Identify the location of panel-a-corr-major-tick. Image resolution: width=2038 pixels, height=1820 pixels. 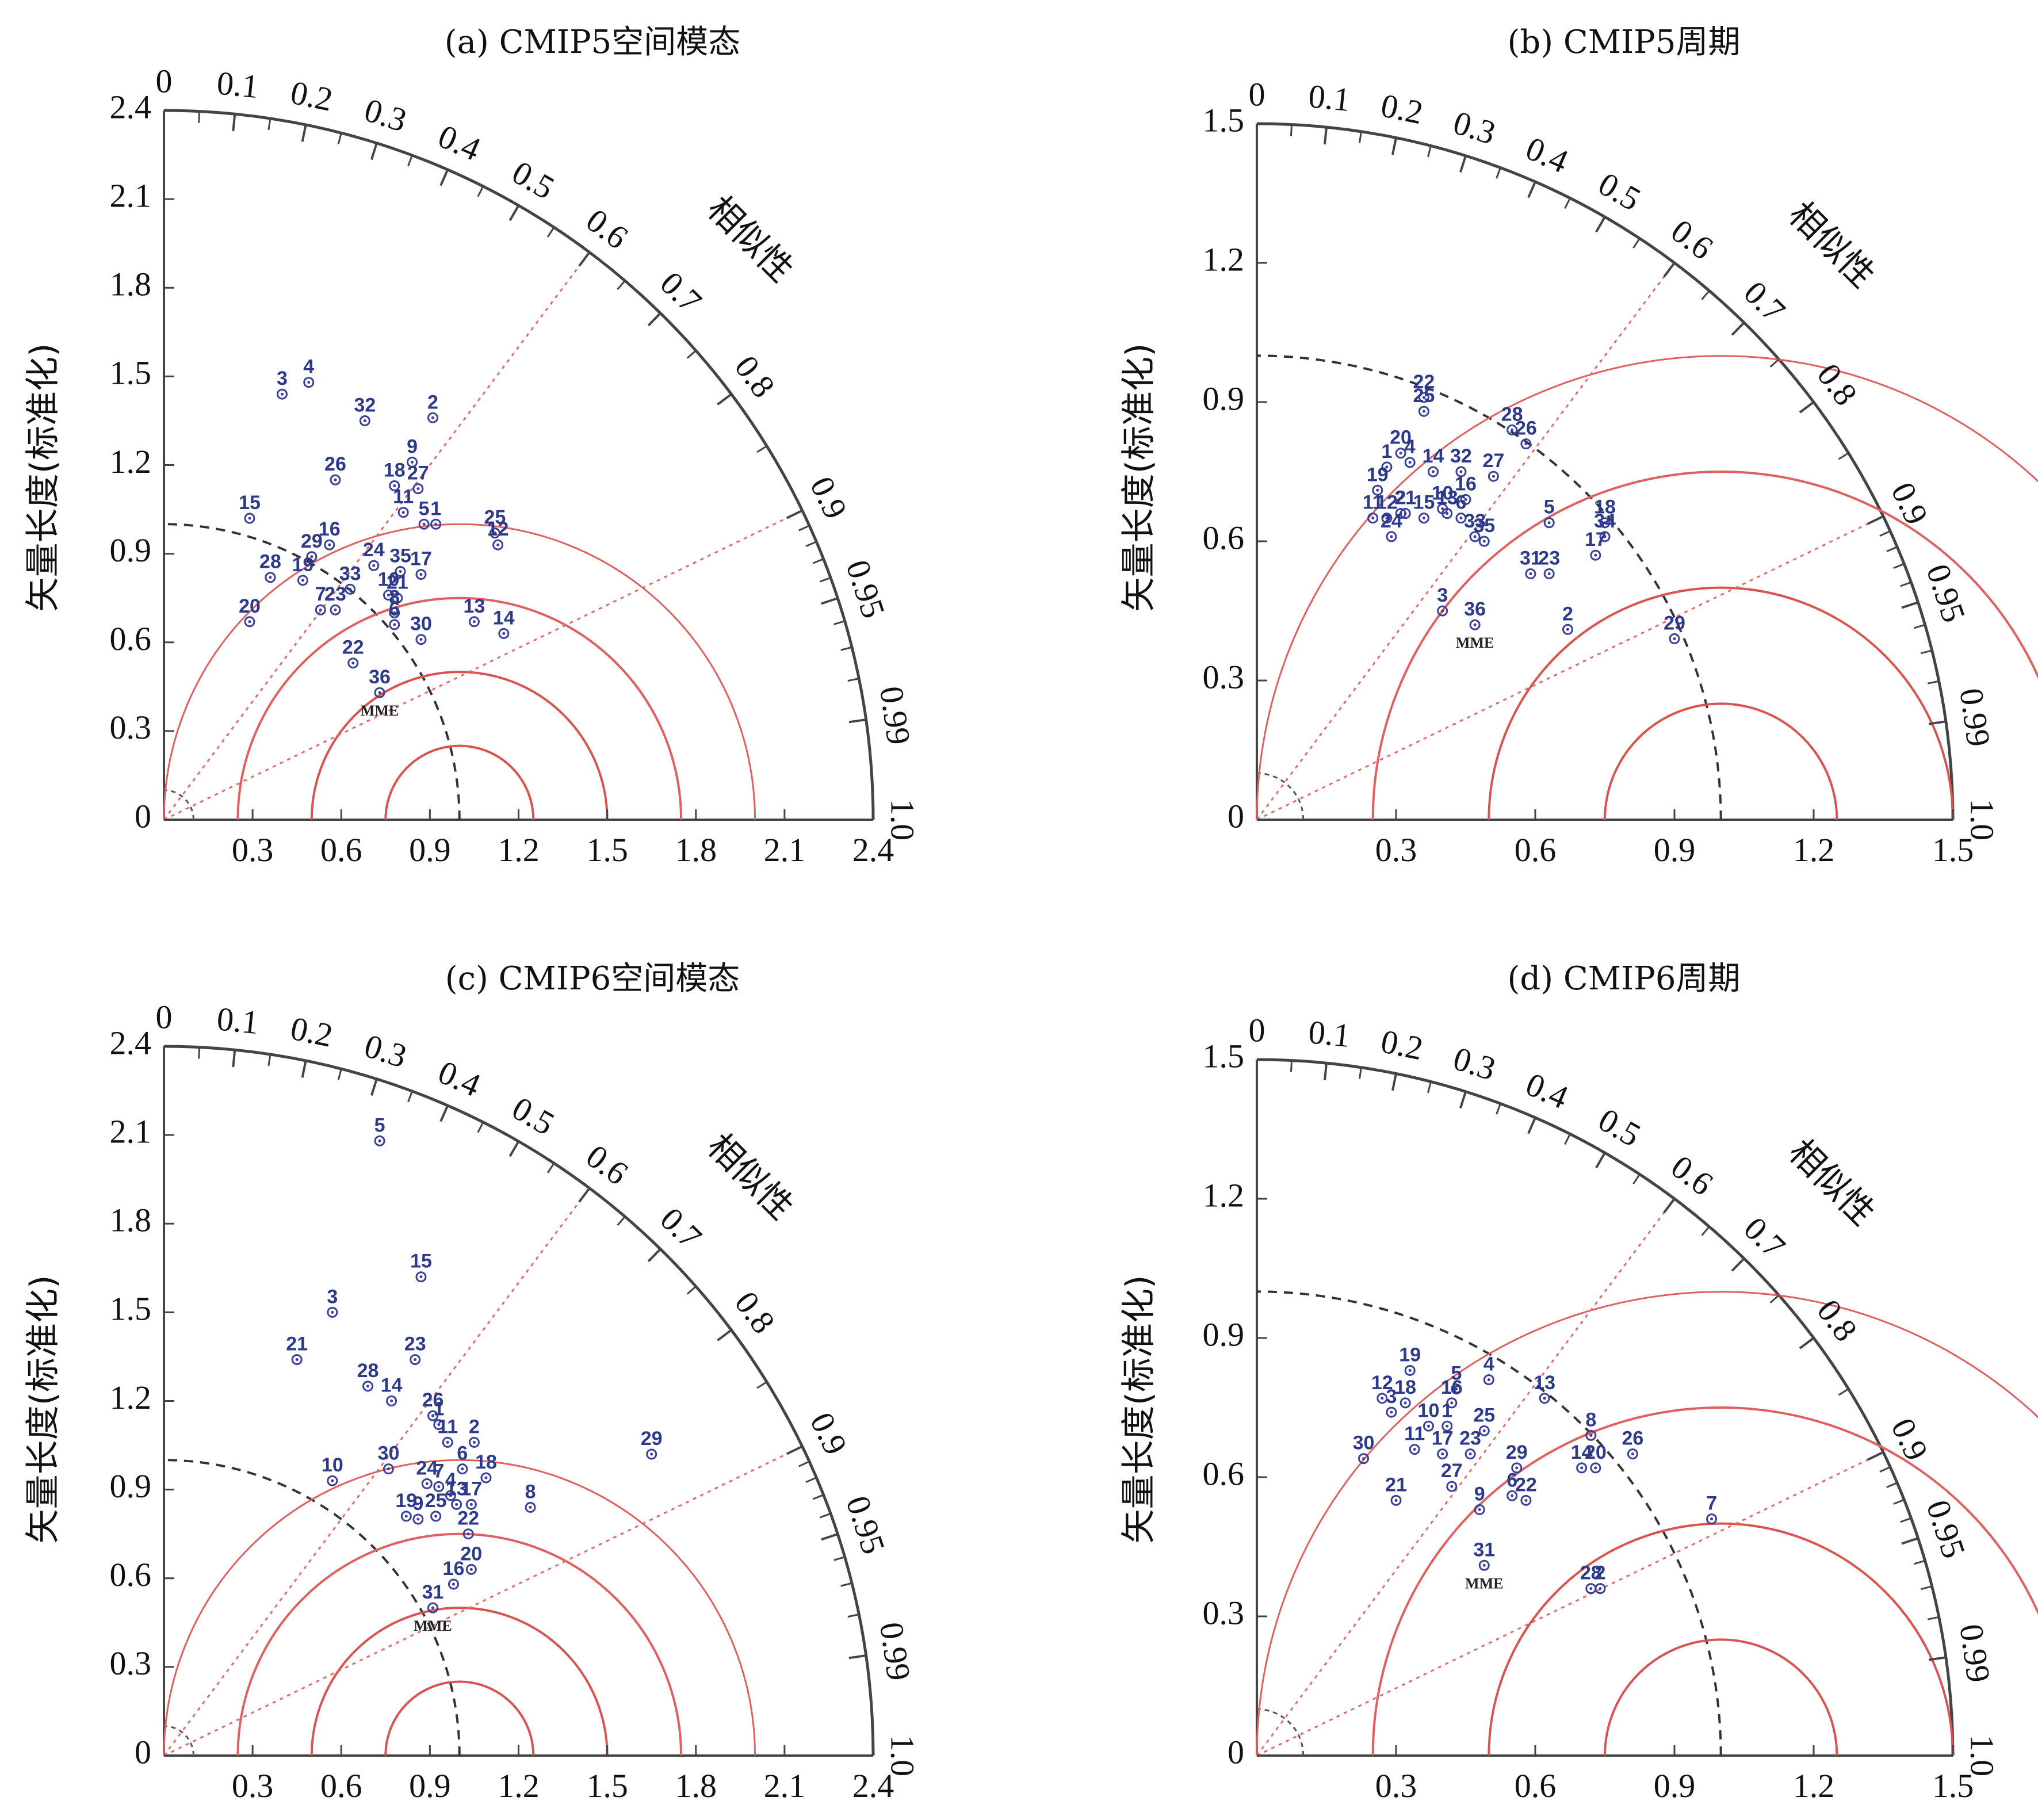
(829, 601).